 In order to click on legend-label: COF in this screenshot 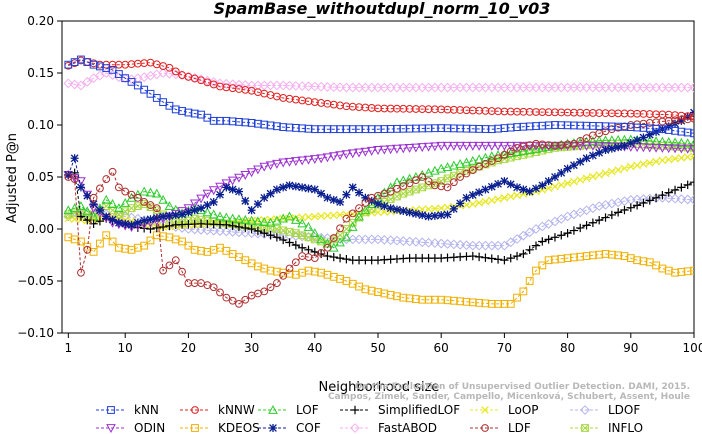, I will do `click(308, 427)`.